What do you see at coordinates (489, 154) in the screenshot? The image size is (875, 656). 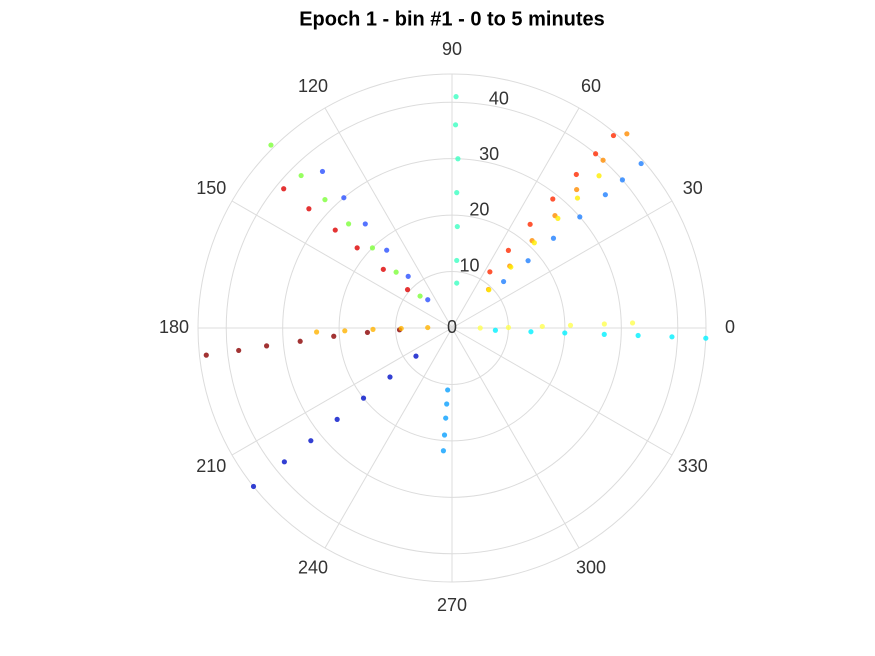 I see `r-tick-label: 30` at bounding box center [489, 154].